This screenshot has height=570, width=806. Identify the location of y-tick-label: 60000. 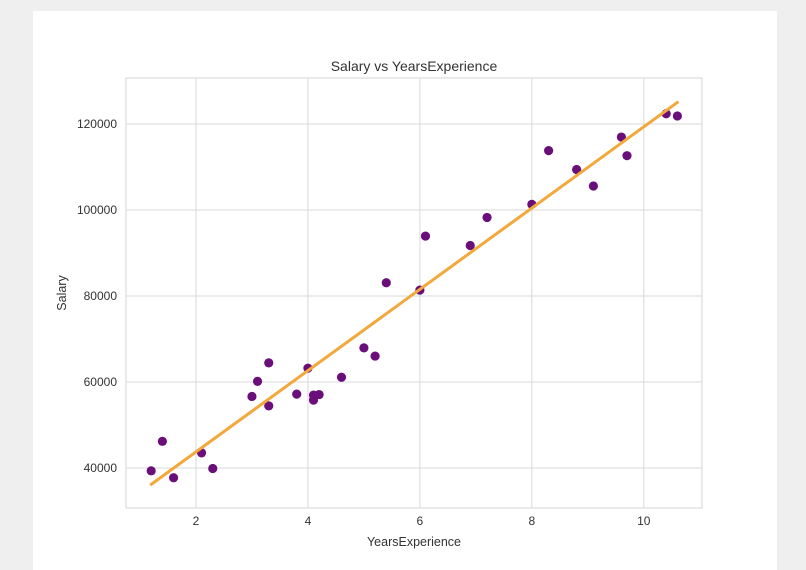
(101, 382).